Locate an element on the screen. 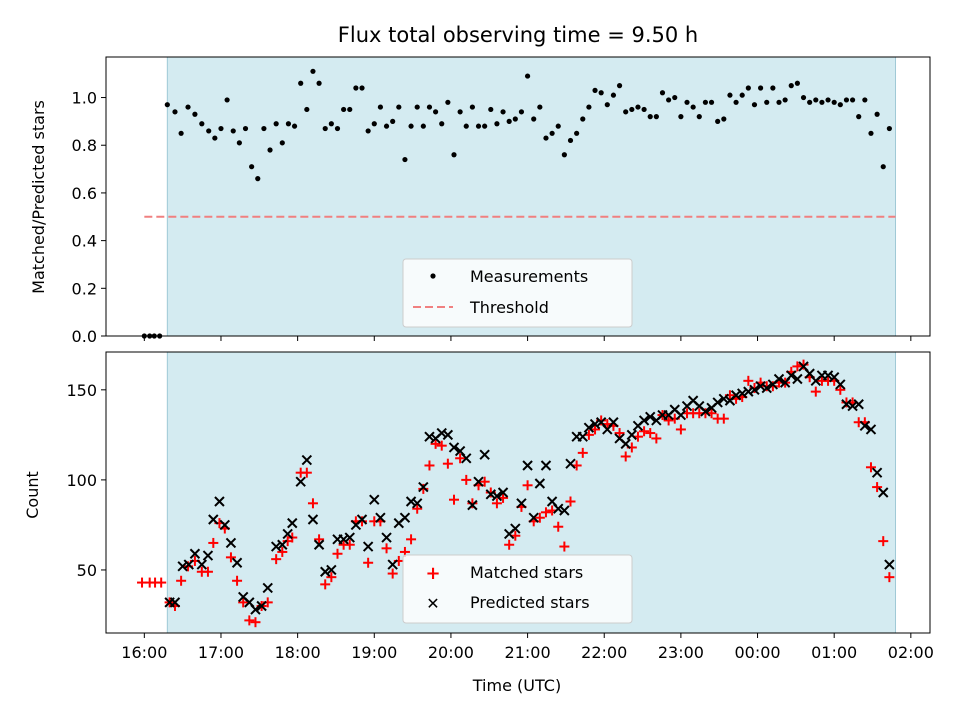 The image size is (960, 724). legend-measurements-marker is located at coordinates (433, 276).